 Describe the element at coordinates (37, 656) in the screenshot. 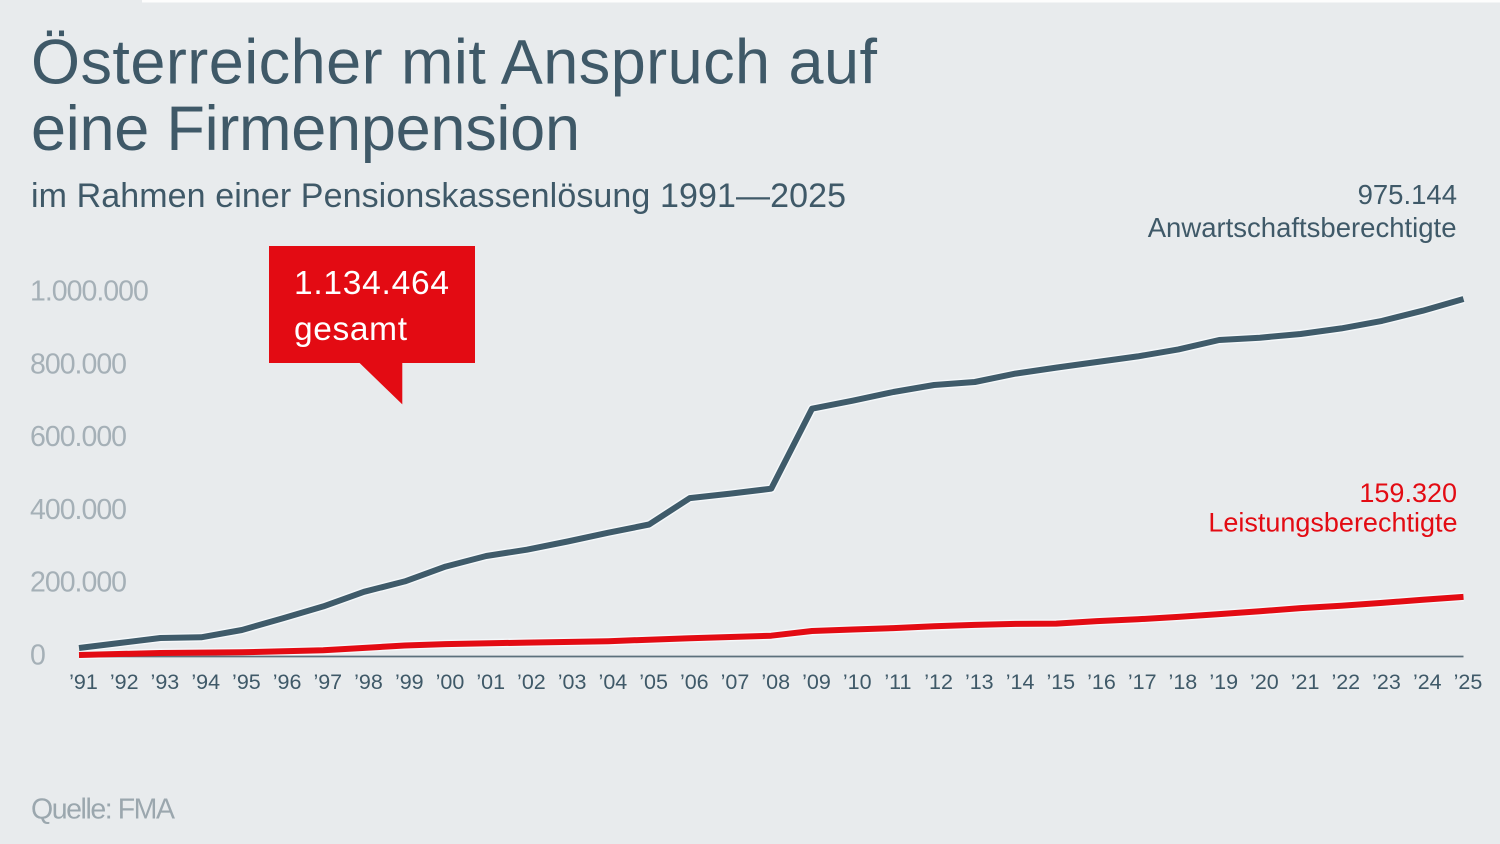

I see `svg-text: 0` at that location.